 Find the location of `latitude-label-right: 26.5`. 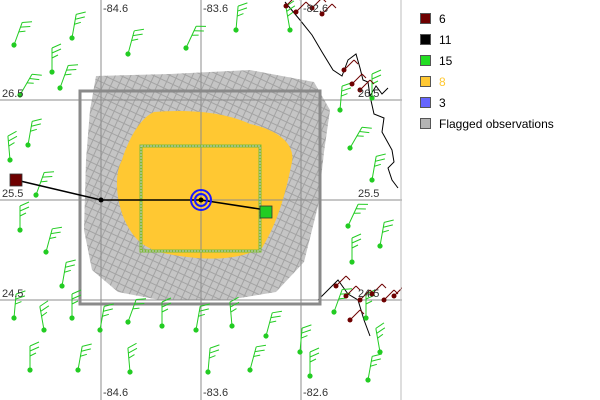

latitude-label-right: 26.5 is located at coordinates (368, 94).